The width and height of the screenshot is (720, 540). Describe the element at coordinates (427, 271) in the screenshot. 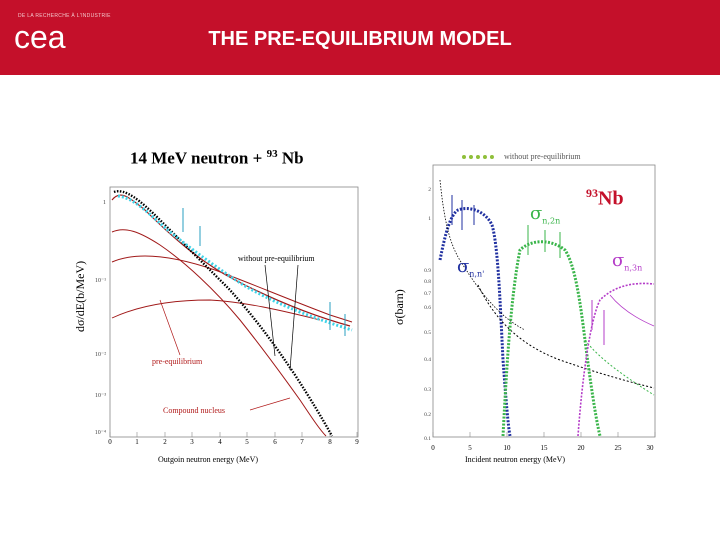

I see `right-ytick-2: 0.9` at that location.